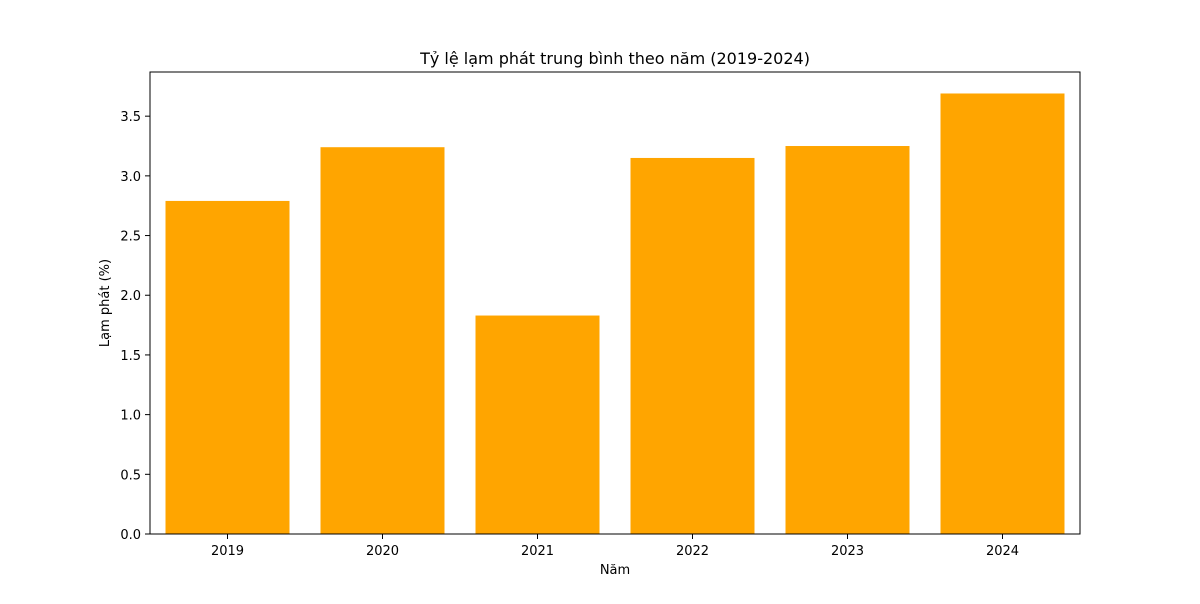 This screenshot has width=1200, height=604. Describe the element at coordinates (130, 535) in the screenshot. I see `y-tick-label-0.0: 0.0` at that location.